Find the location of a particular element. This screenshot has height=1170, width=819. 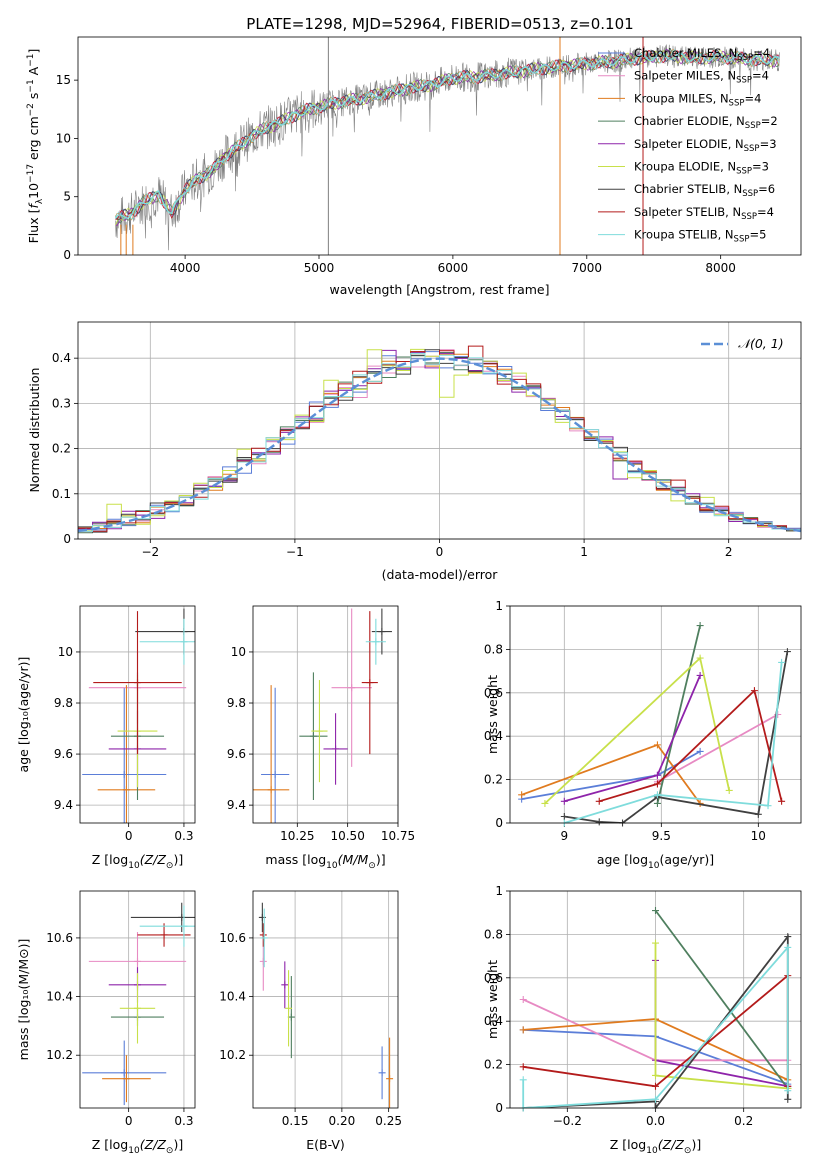

x-tick-label: 8000 is located at coordinates (720, 268).